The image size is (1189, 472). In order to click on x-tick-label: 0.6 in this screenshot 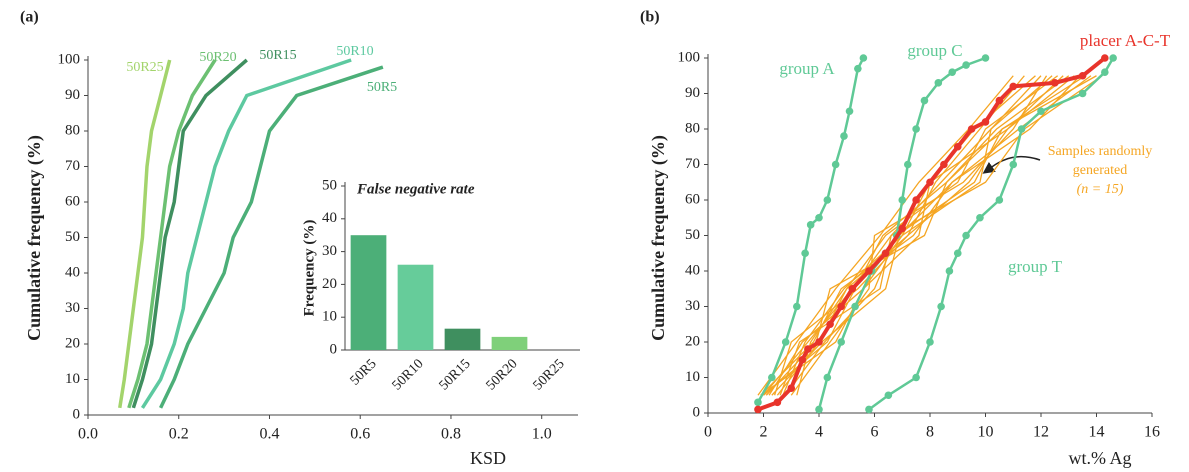, I will do `click(360, 434)`.